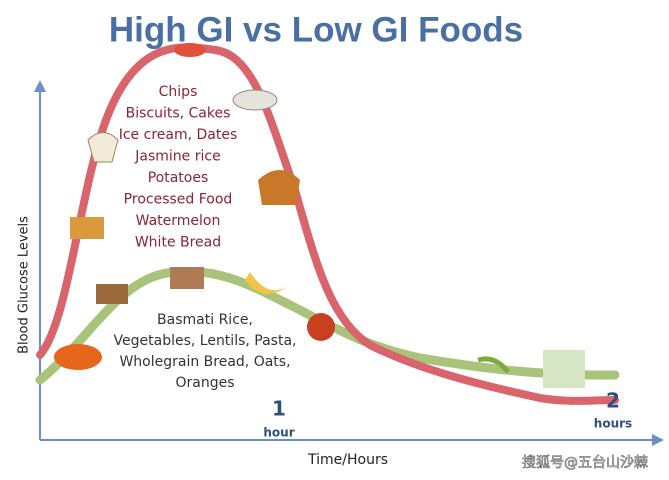 This screenshot has width=669, height=480. I want to click on high-gi-item: Watermelon, so click(178, 221).